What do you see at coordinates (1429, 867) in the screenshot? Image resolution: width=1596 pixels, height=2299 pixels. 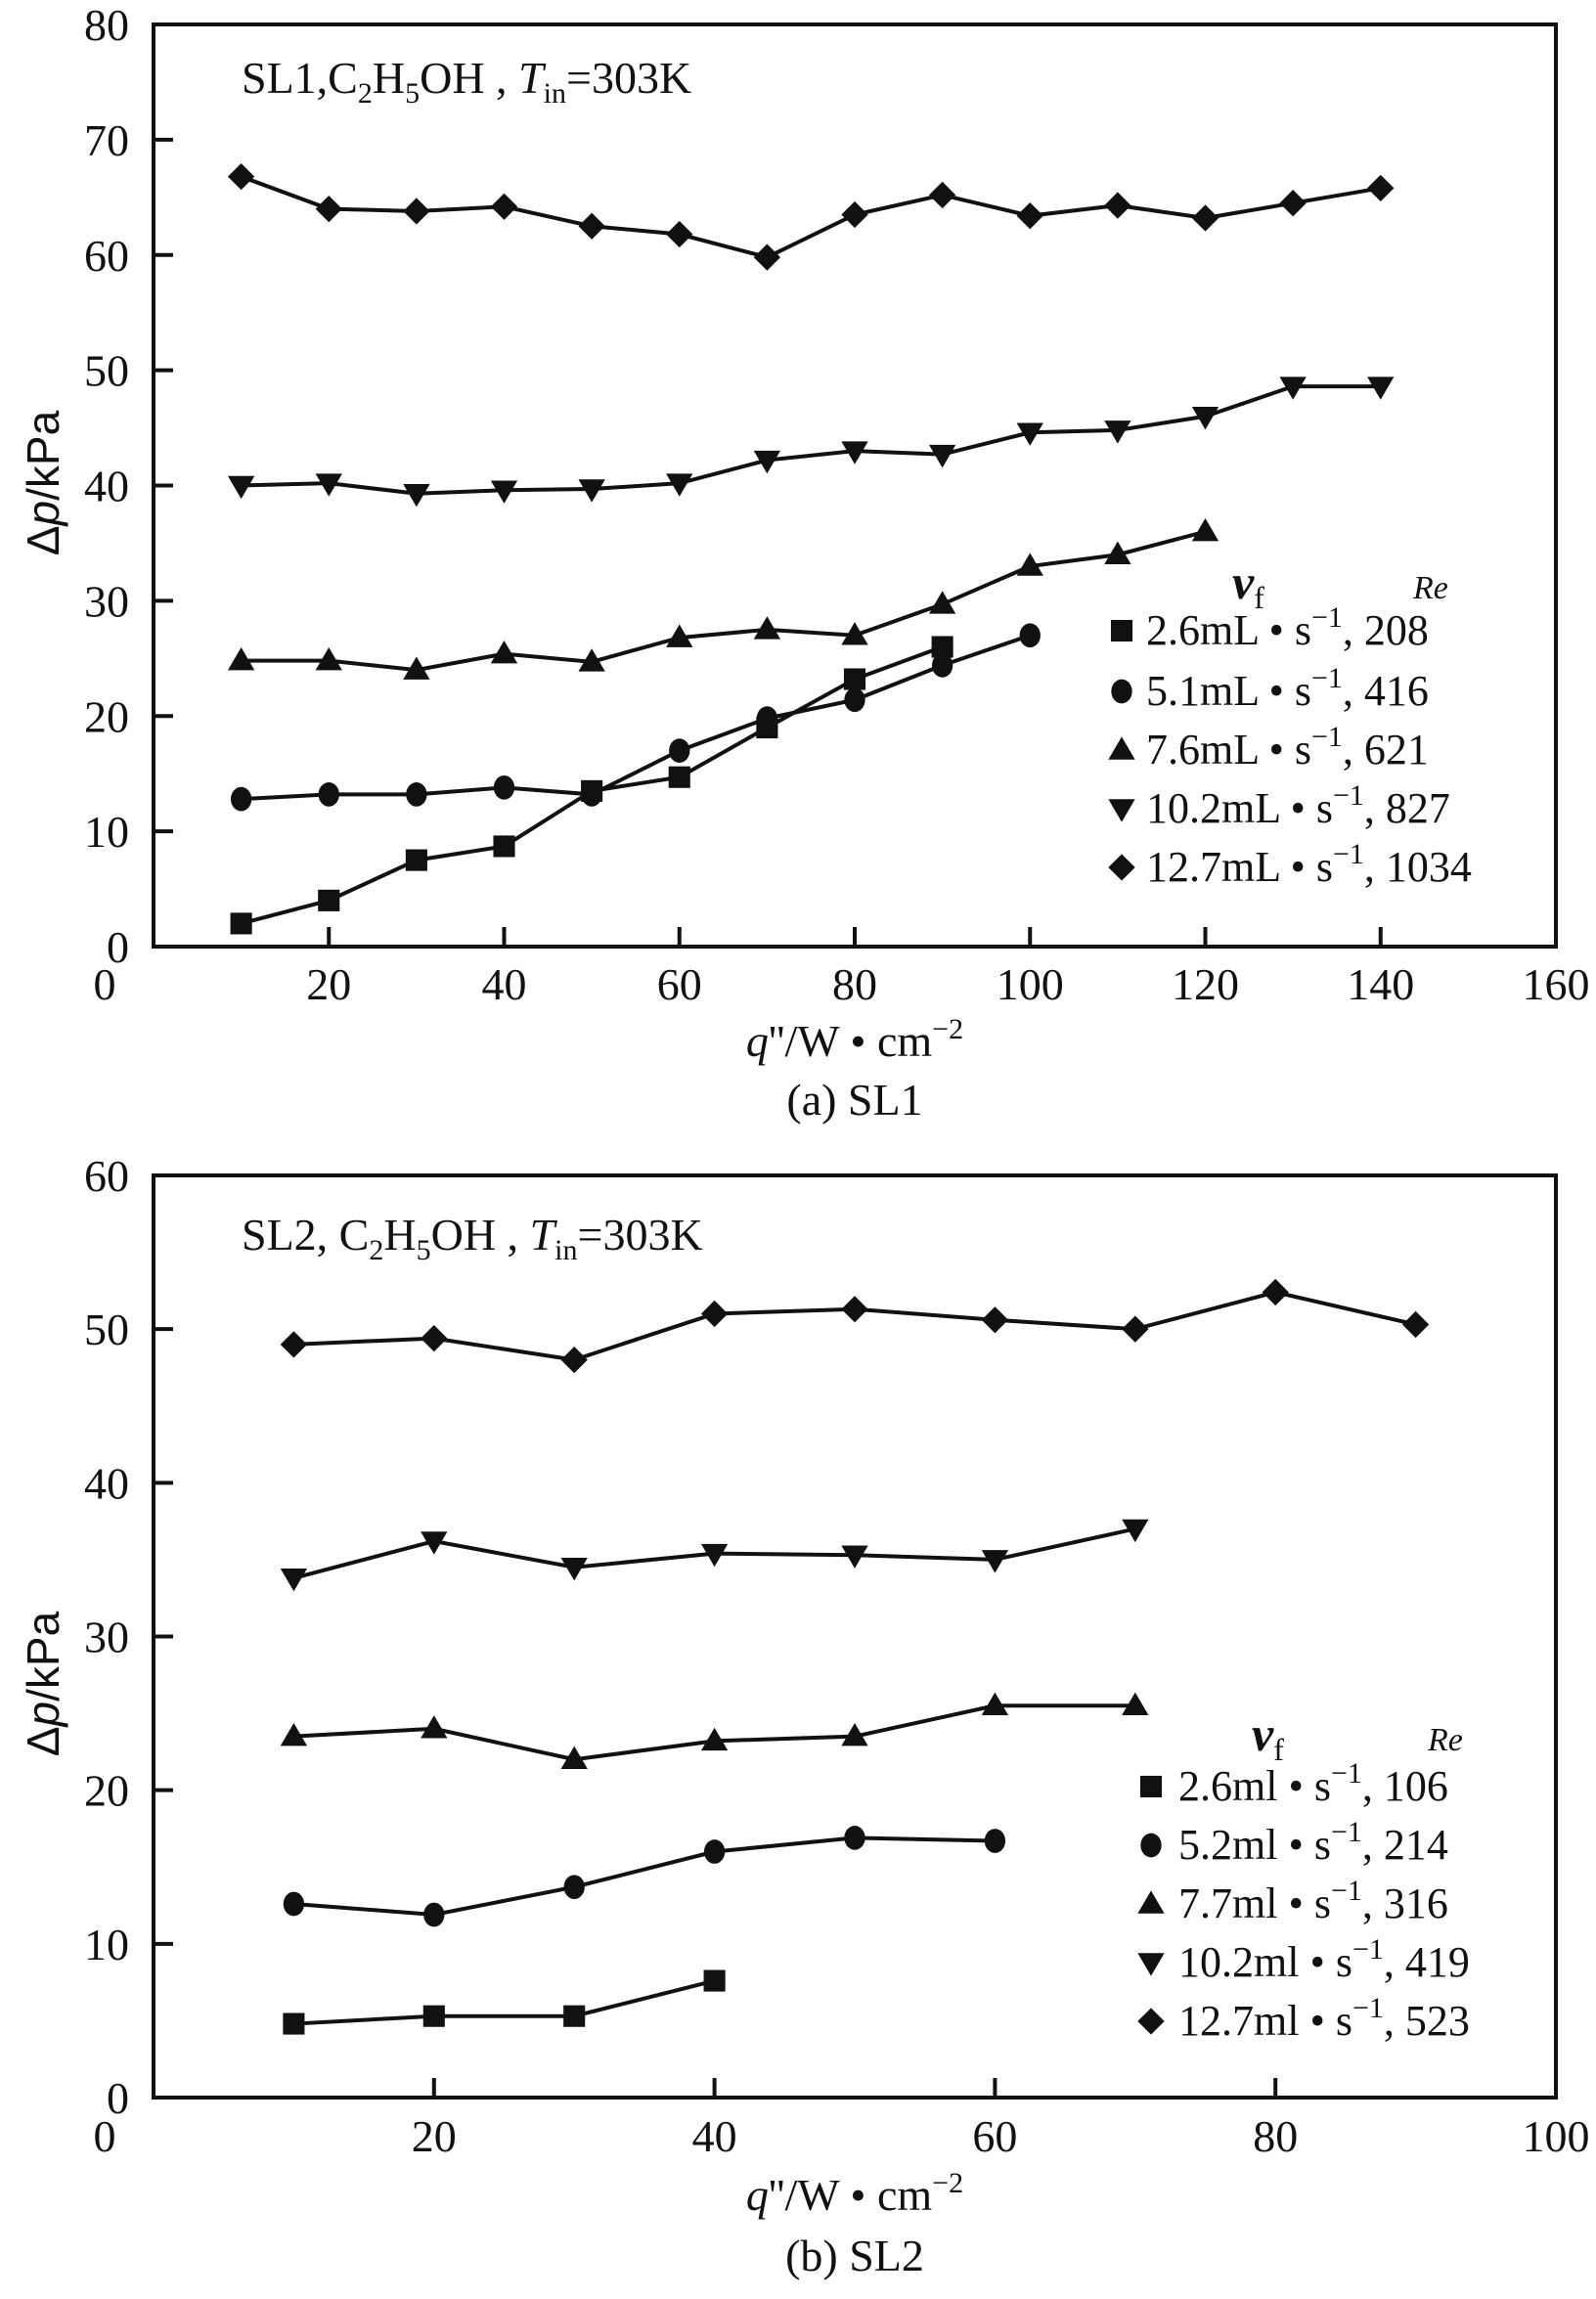 I see `legend-re: 1034` at bounding box center [1429, 867].